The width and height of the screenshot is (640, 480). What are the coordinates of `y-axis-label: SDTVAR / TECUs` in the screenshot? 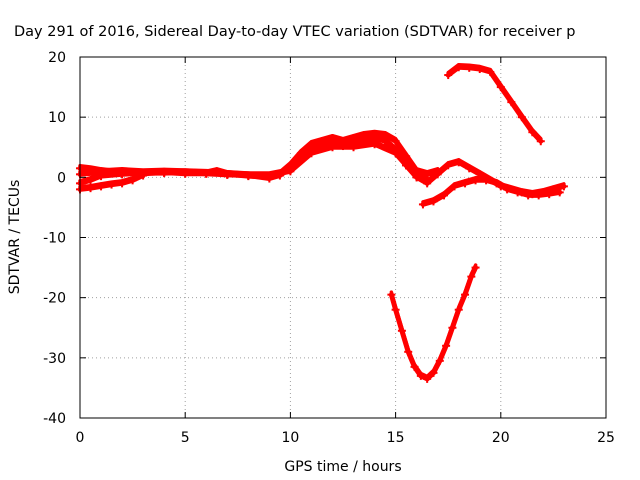 It's located at (15, 237).